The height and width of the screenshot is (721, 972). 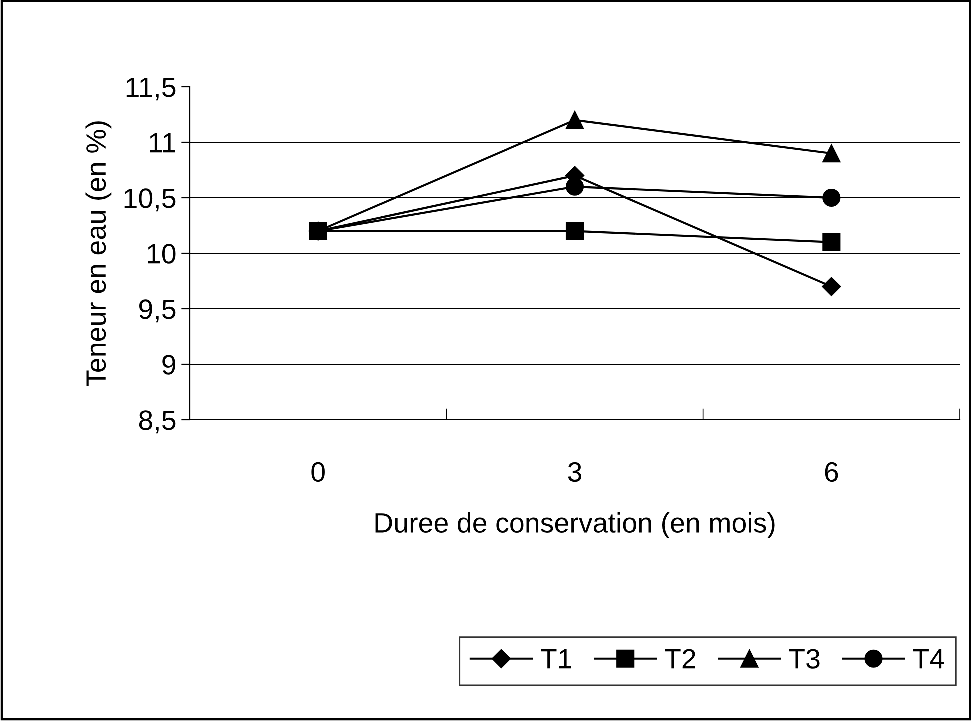 I want to click on legend-label: T4, so click(x=928, y=659).